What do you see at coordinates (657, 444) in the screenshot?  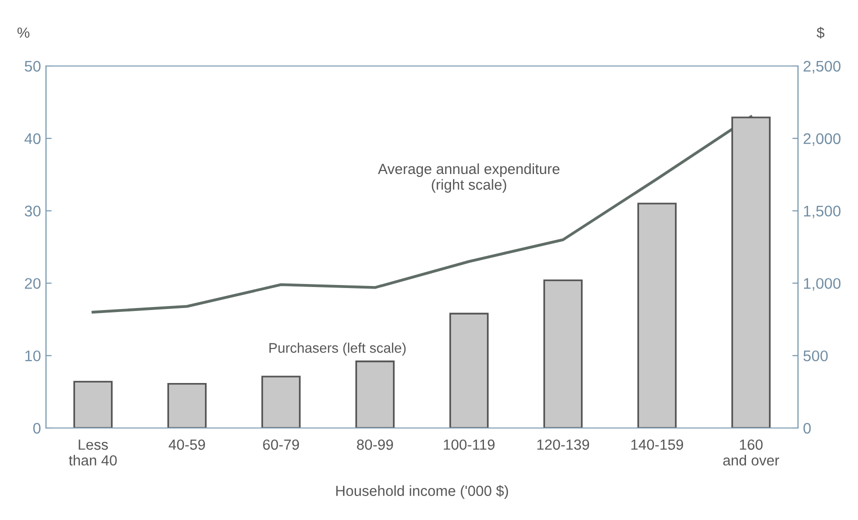 I see `x-tick-label: 140-159` at bounding box center [657, 444].